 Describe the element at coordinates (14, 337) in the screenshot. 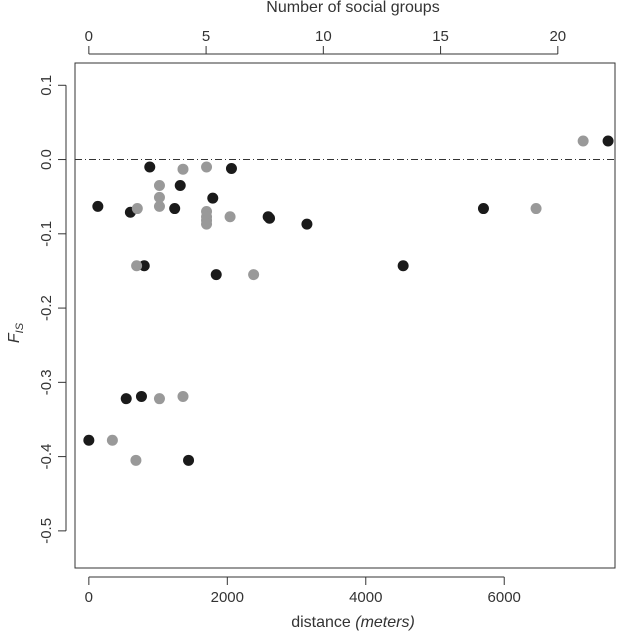

I see `y-axis-title-main: F` at that location.